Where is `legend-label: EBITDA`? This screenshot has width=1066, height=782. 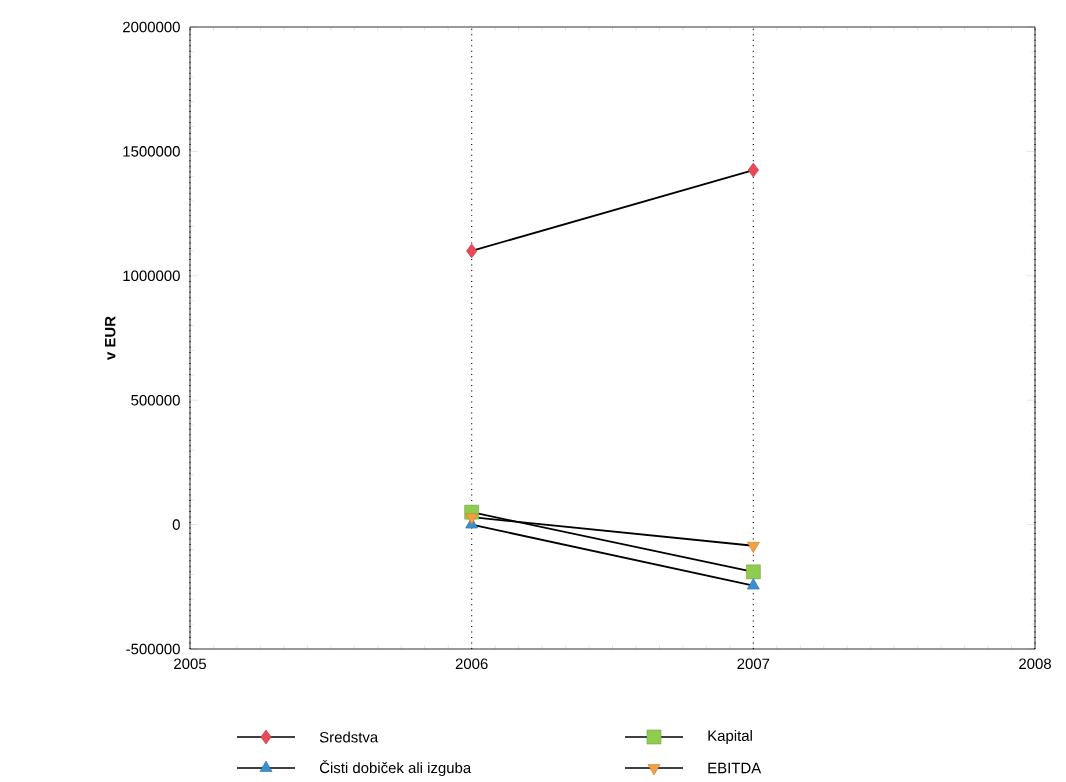
legend-label: EBITDA is located at coordinates (735, 768).